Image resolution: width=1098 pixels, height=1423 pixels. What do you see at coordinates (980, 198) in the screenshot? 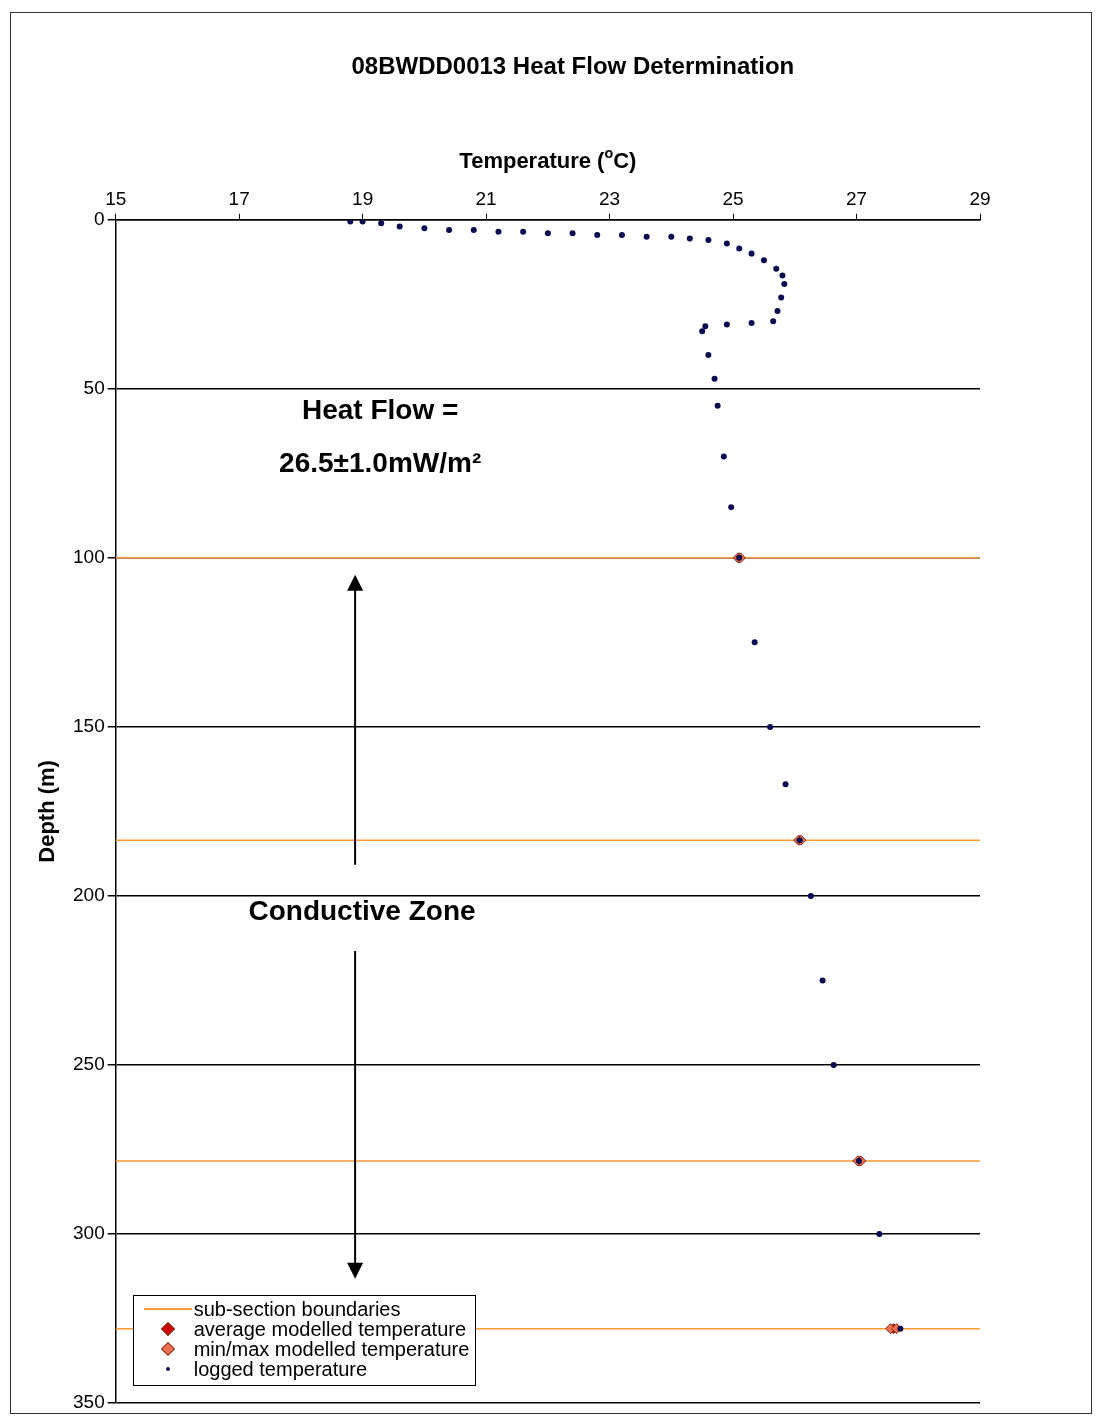
I see `x-tick-label: 29` at bounding box center [980, 198].